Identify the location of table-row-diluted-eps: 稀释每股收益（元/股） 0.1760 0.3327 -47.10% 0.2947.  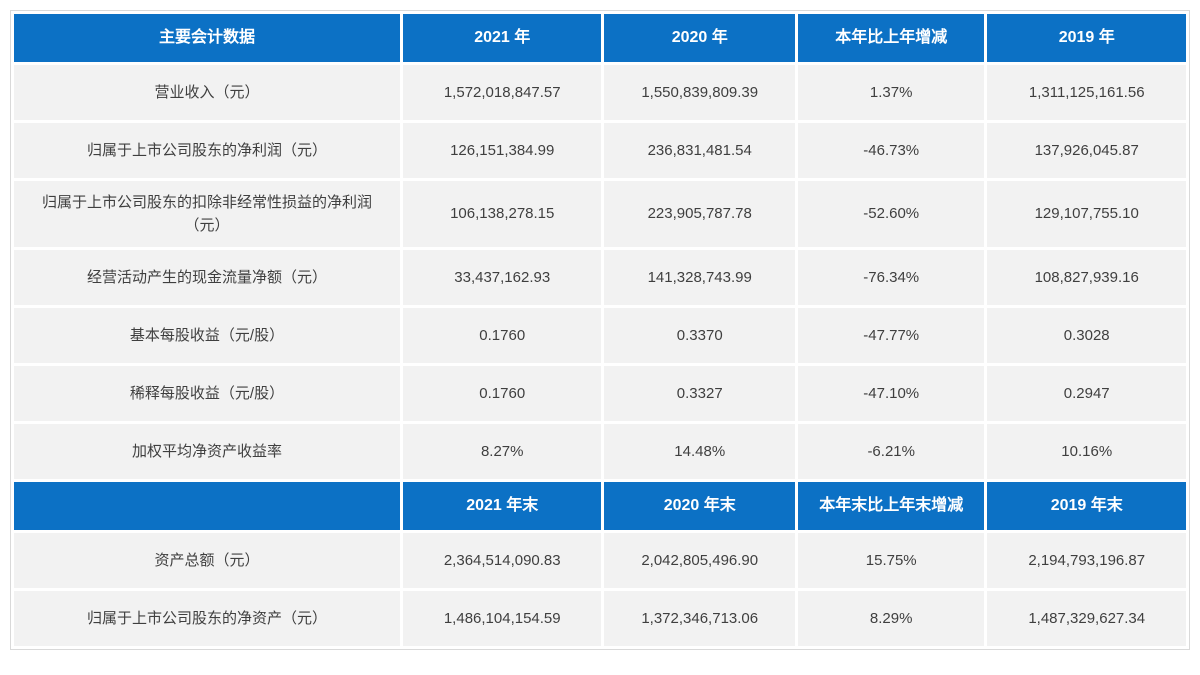
(600, 393).